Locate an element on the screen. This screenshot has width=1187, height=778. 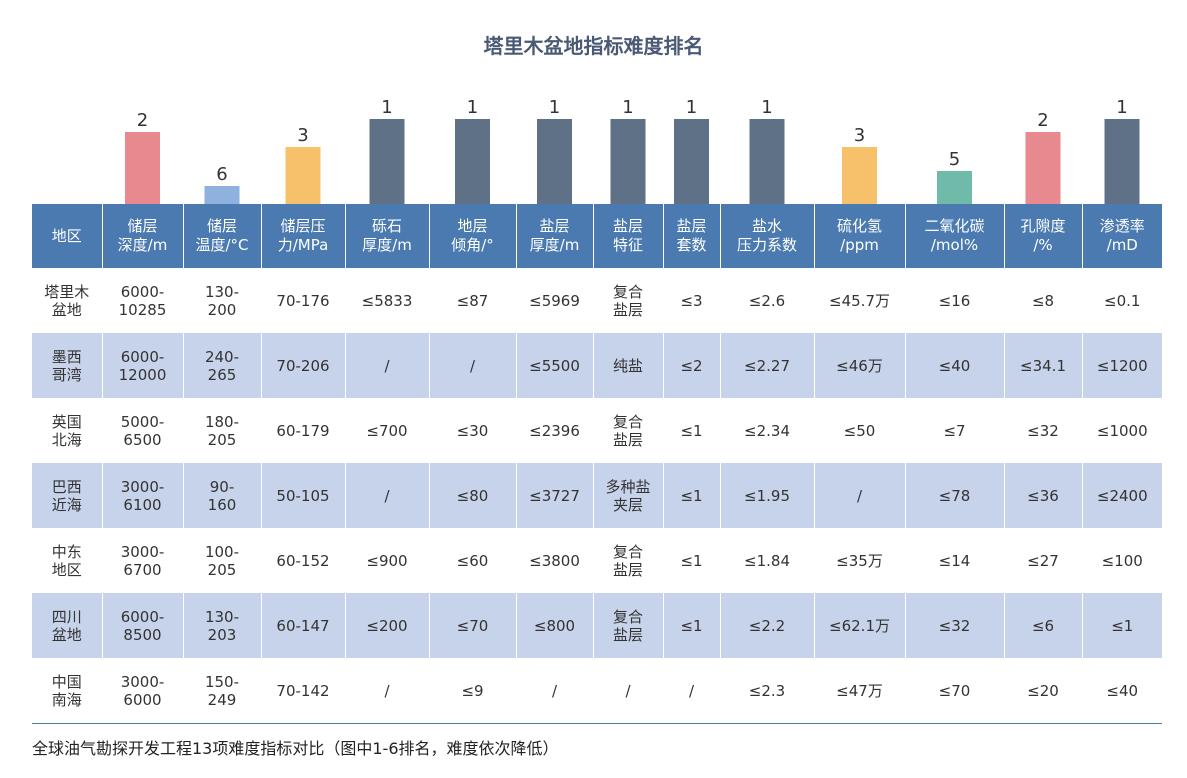
table-cell: ≤36 is located at coordinates (1042, 495).